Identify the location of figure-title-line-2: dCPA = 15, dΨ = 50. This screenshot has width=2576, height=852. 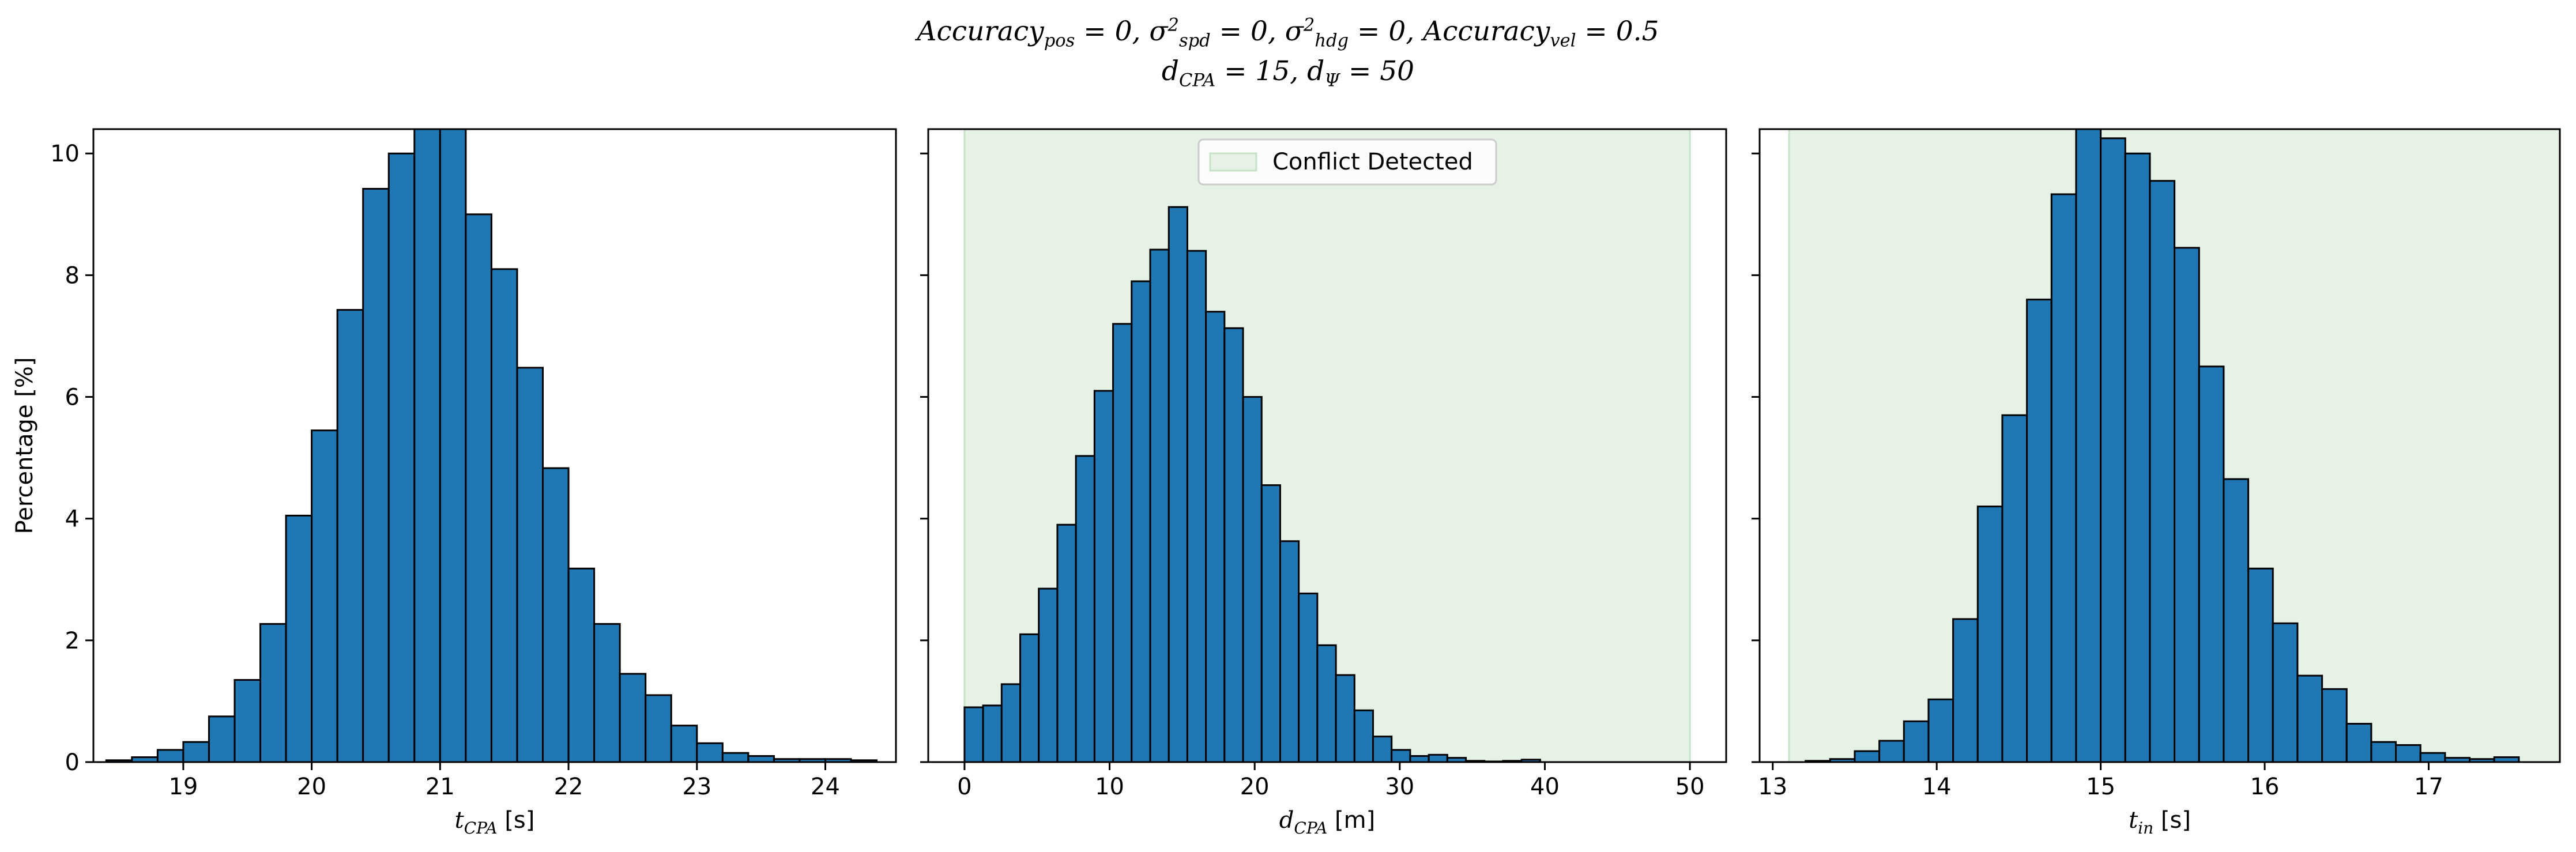
(1288, 73).